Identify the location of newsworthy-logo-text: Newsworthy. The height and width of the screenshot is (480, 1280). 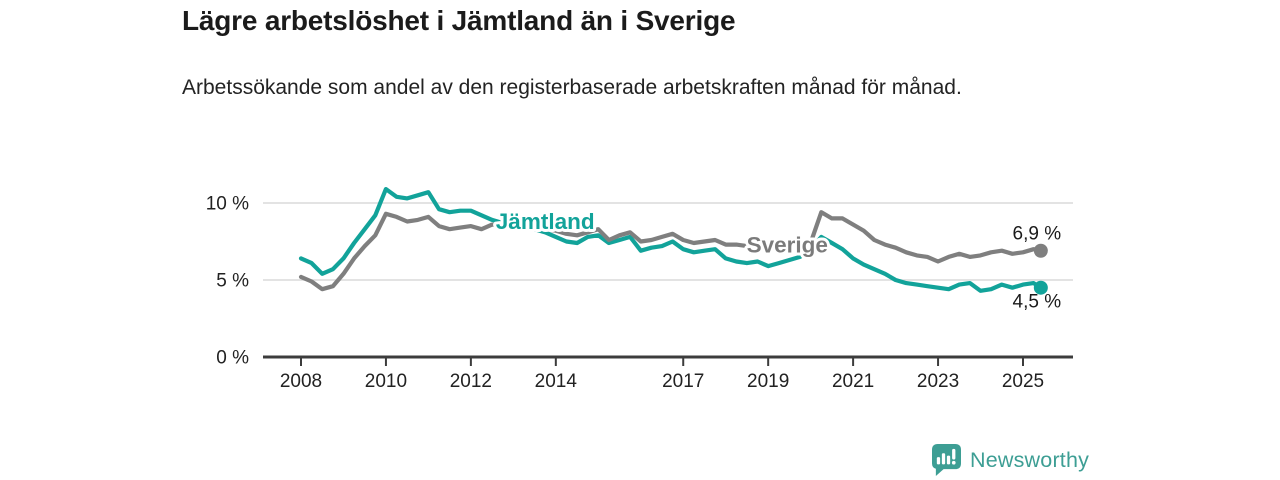
(1030, 459).